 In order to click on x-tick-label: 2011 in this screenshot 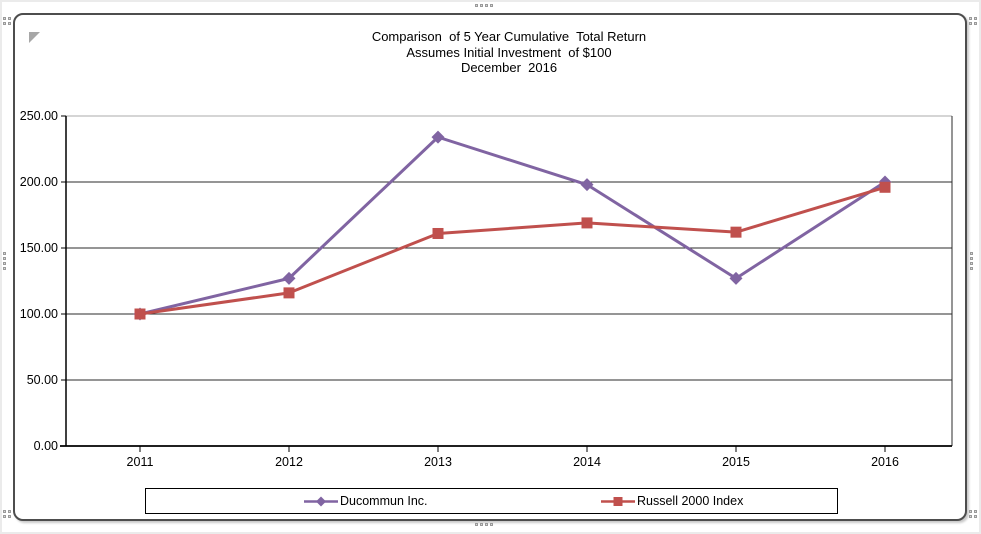, I will do `click(140, 462)`.